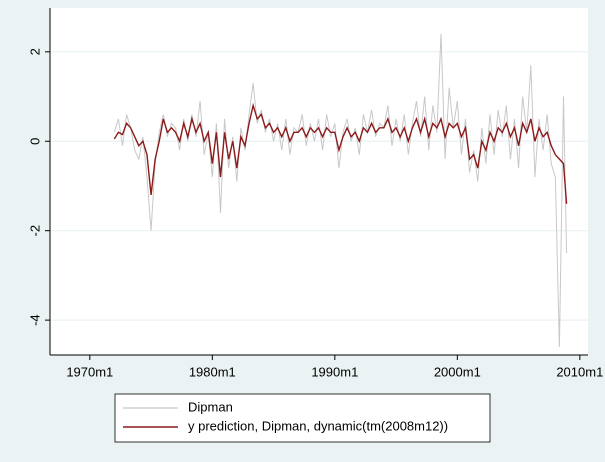 The image size is (605, 462). Describe the element at coordinates (34, 231) in the screenshot. I see `y-tick-label: -2` at that location.